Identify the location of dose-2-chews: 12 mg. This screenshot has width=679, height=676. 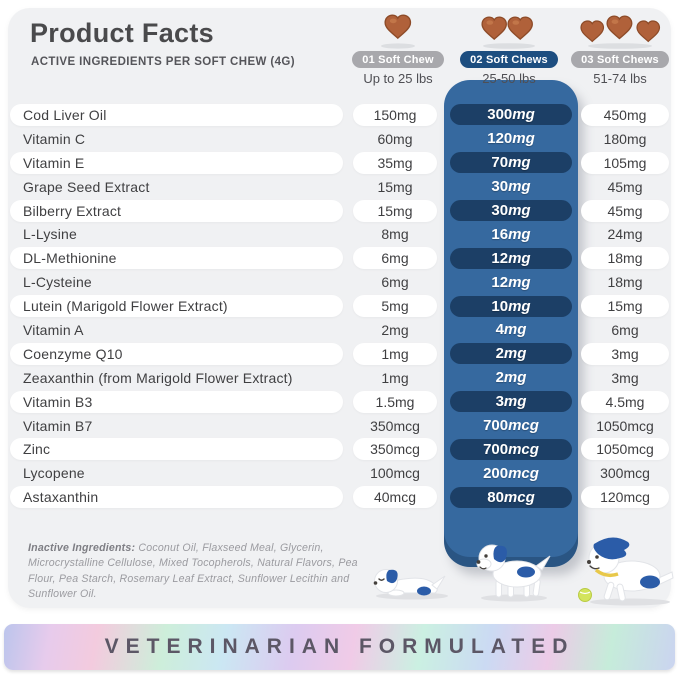
(511, 282).